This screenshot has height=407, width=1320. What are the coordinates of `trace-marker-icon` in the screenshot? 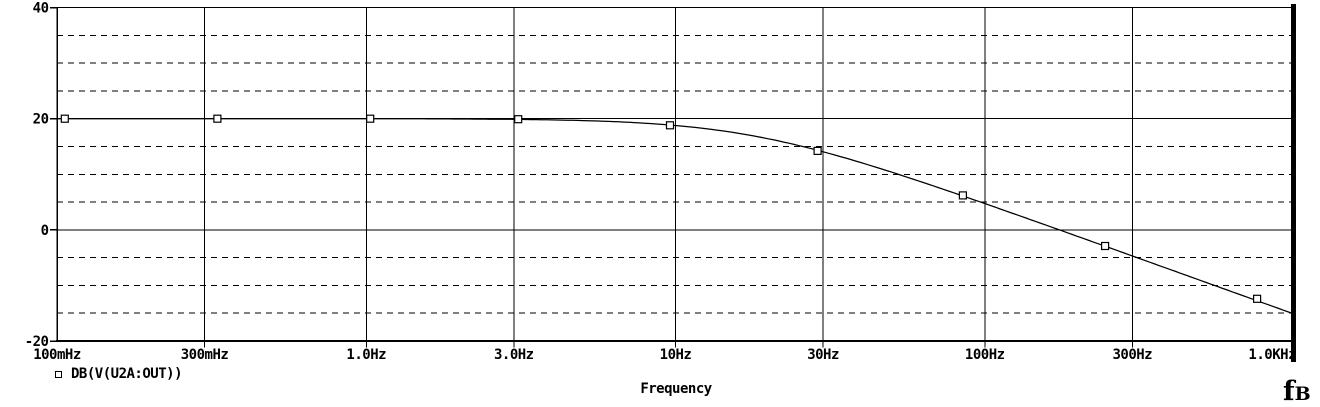 It's located at (58, 374).